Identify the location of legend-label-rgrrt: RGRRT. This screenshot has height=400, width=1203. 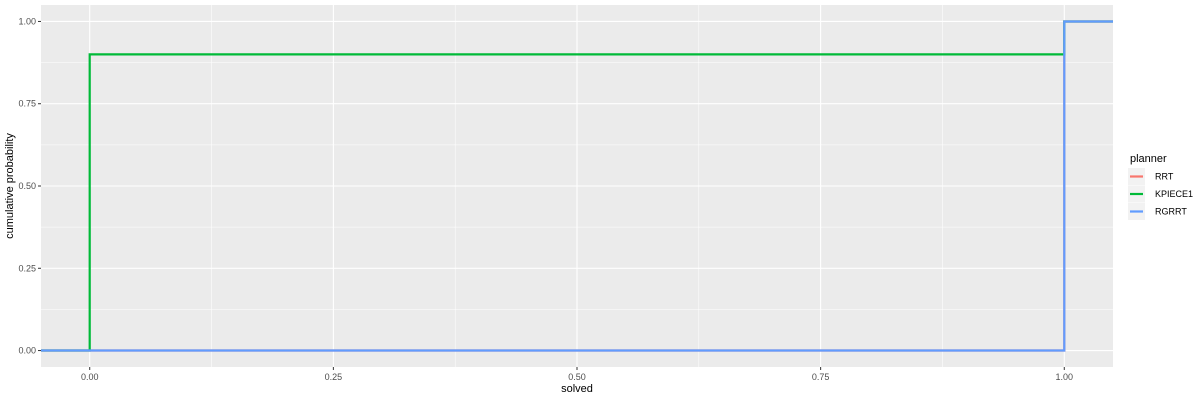
(1171, 212).